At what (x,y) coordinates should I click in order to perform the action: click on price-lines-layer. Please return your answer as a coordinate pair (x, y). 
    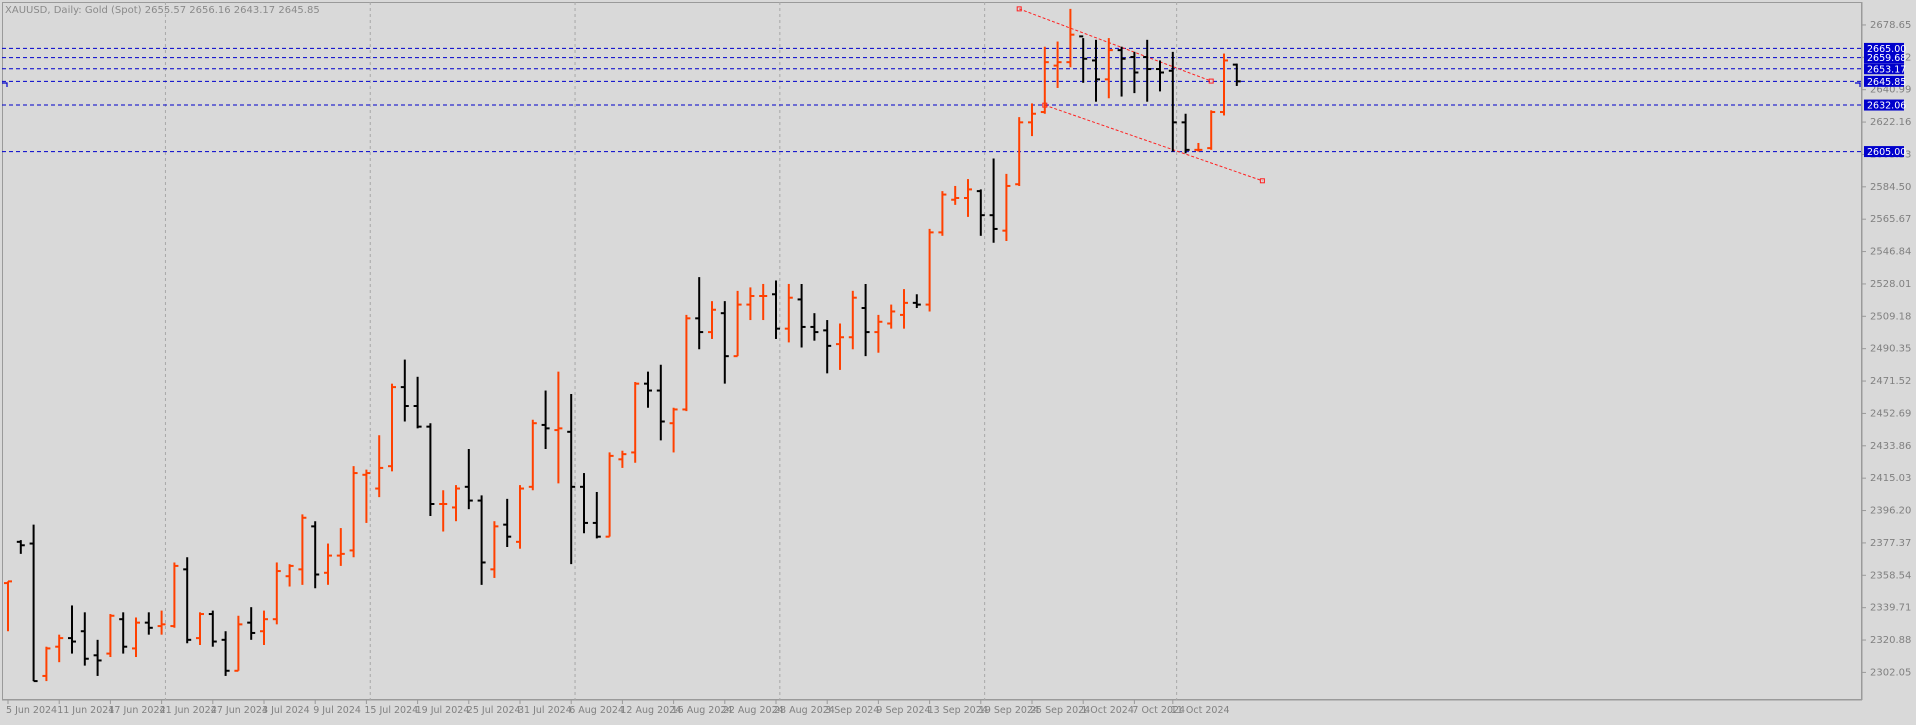
    Looking at the image, I should click on (932, 100).